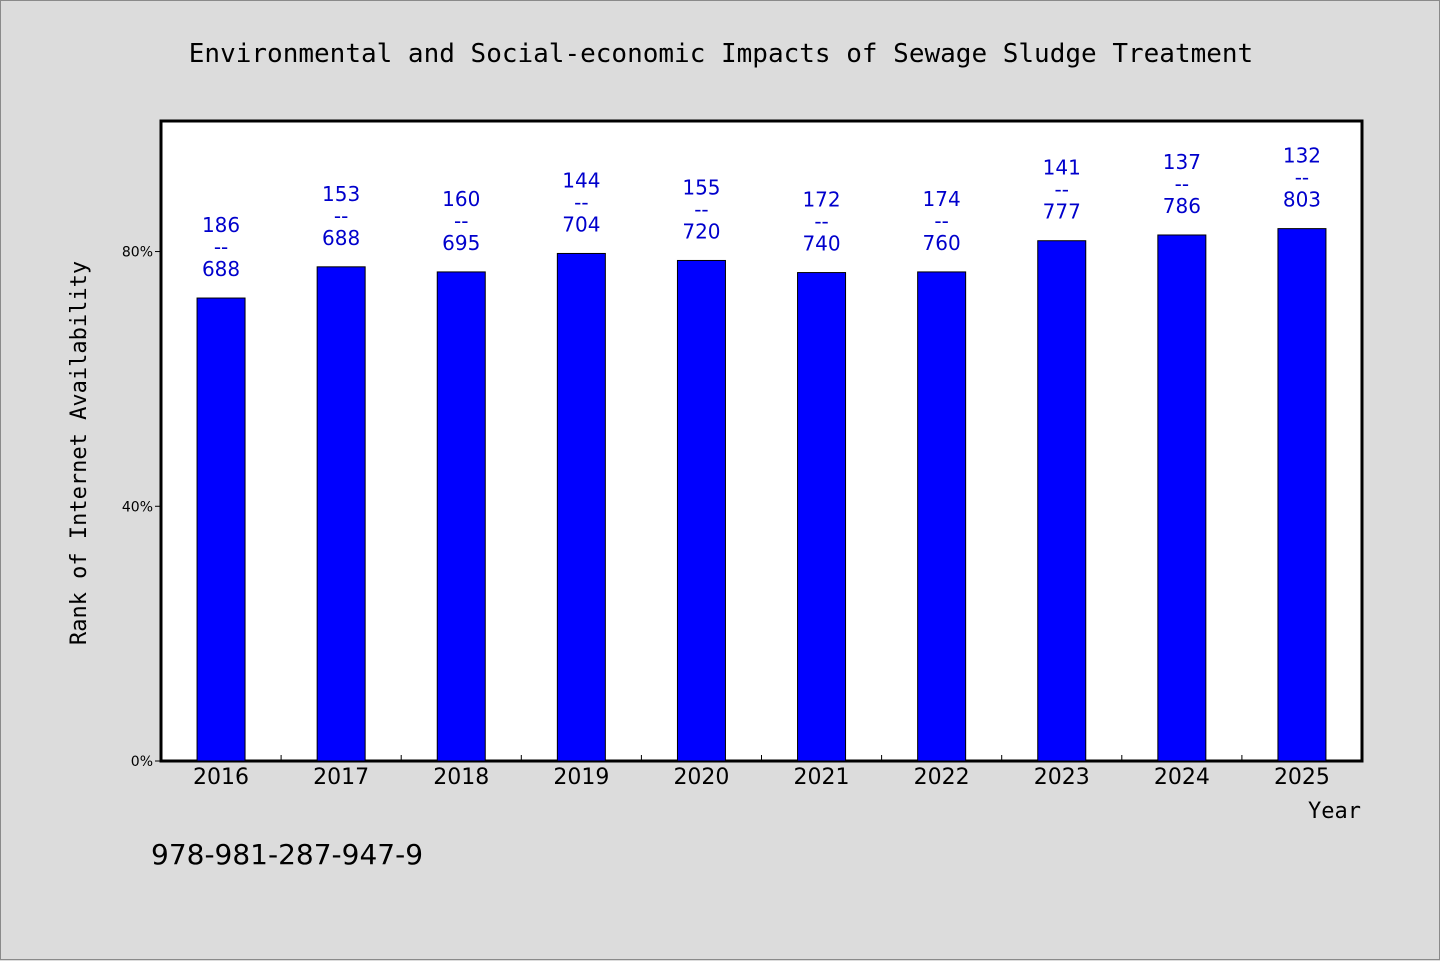 This screenshot has width=1440, height=961. Describe the element at coordinates (1182, 777) in the screenshot. I see `x-tick-label: 2024` at that location.